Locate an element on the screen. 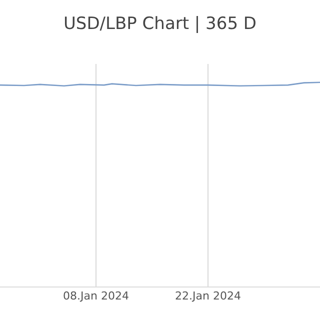 Image resolution: width=320 pixels, height=320 pixels. x-tick-label: 22.Jan 2024 is located at coordinates (208, 295).